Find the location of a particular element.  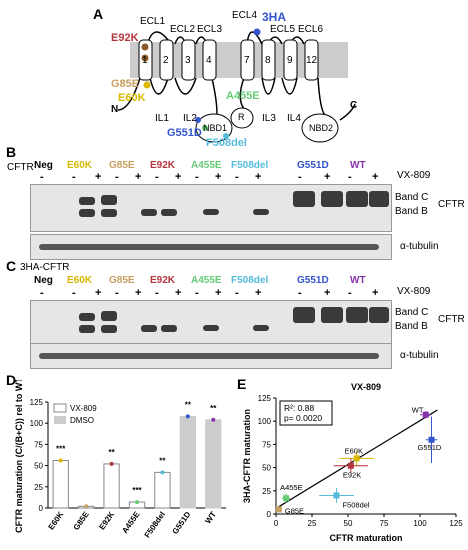

tm-label-6: 8 is located at coordinates (268, 60).